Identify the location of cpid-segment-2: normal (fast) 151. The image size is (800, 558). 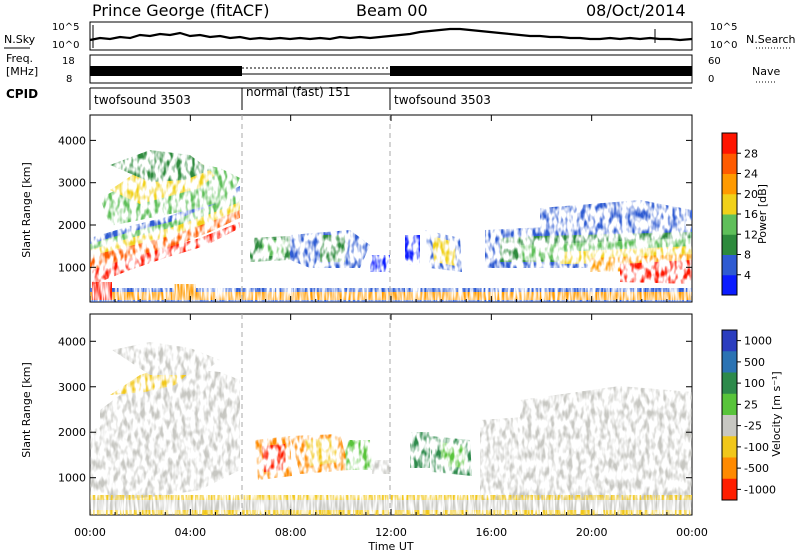
(298, 92).